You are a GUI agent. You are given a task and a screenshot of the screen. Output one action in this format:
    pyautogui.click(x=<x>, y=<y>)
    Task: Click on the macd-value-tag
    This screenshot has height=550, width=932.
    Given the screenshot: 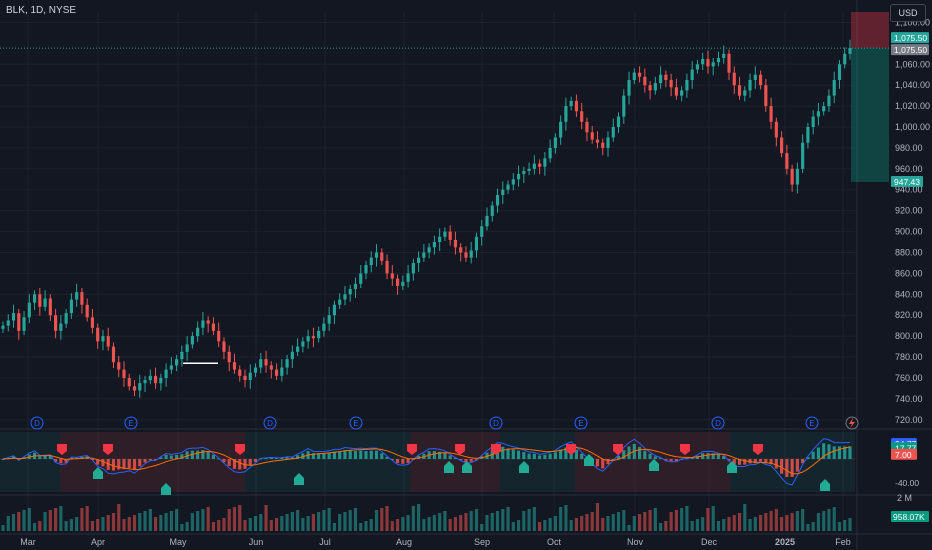 What is the action you would take?
    pyautogui.click(x=904, y=454)
    